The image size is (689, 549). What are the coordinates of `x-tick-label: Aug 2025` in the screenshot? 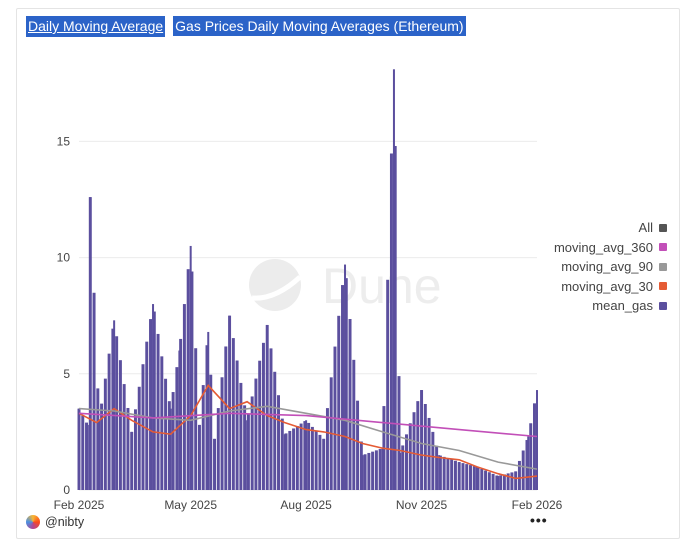 It's located at (306, 505).